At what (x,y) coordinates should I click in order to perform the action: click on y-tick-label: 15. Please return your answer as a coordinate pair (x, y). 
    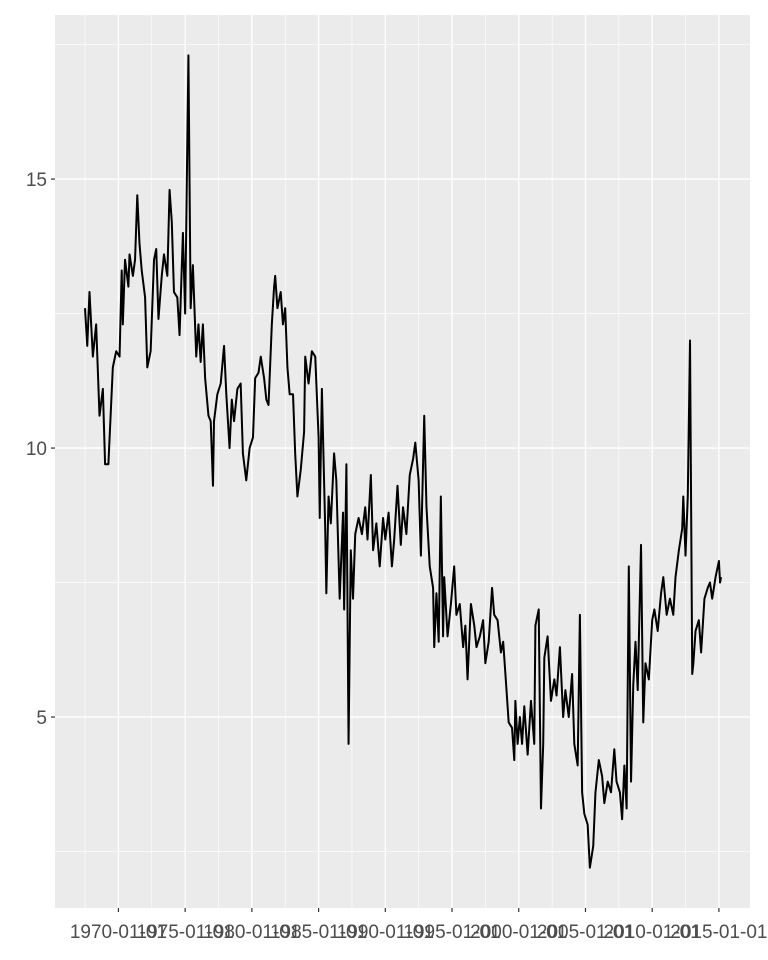
    Looking at the image, I should click on (36, 180).